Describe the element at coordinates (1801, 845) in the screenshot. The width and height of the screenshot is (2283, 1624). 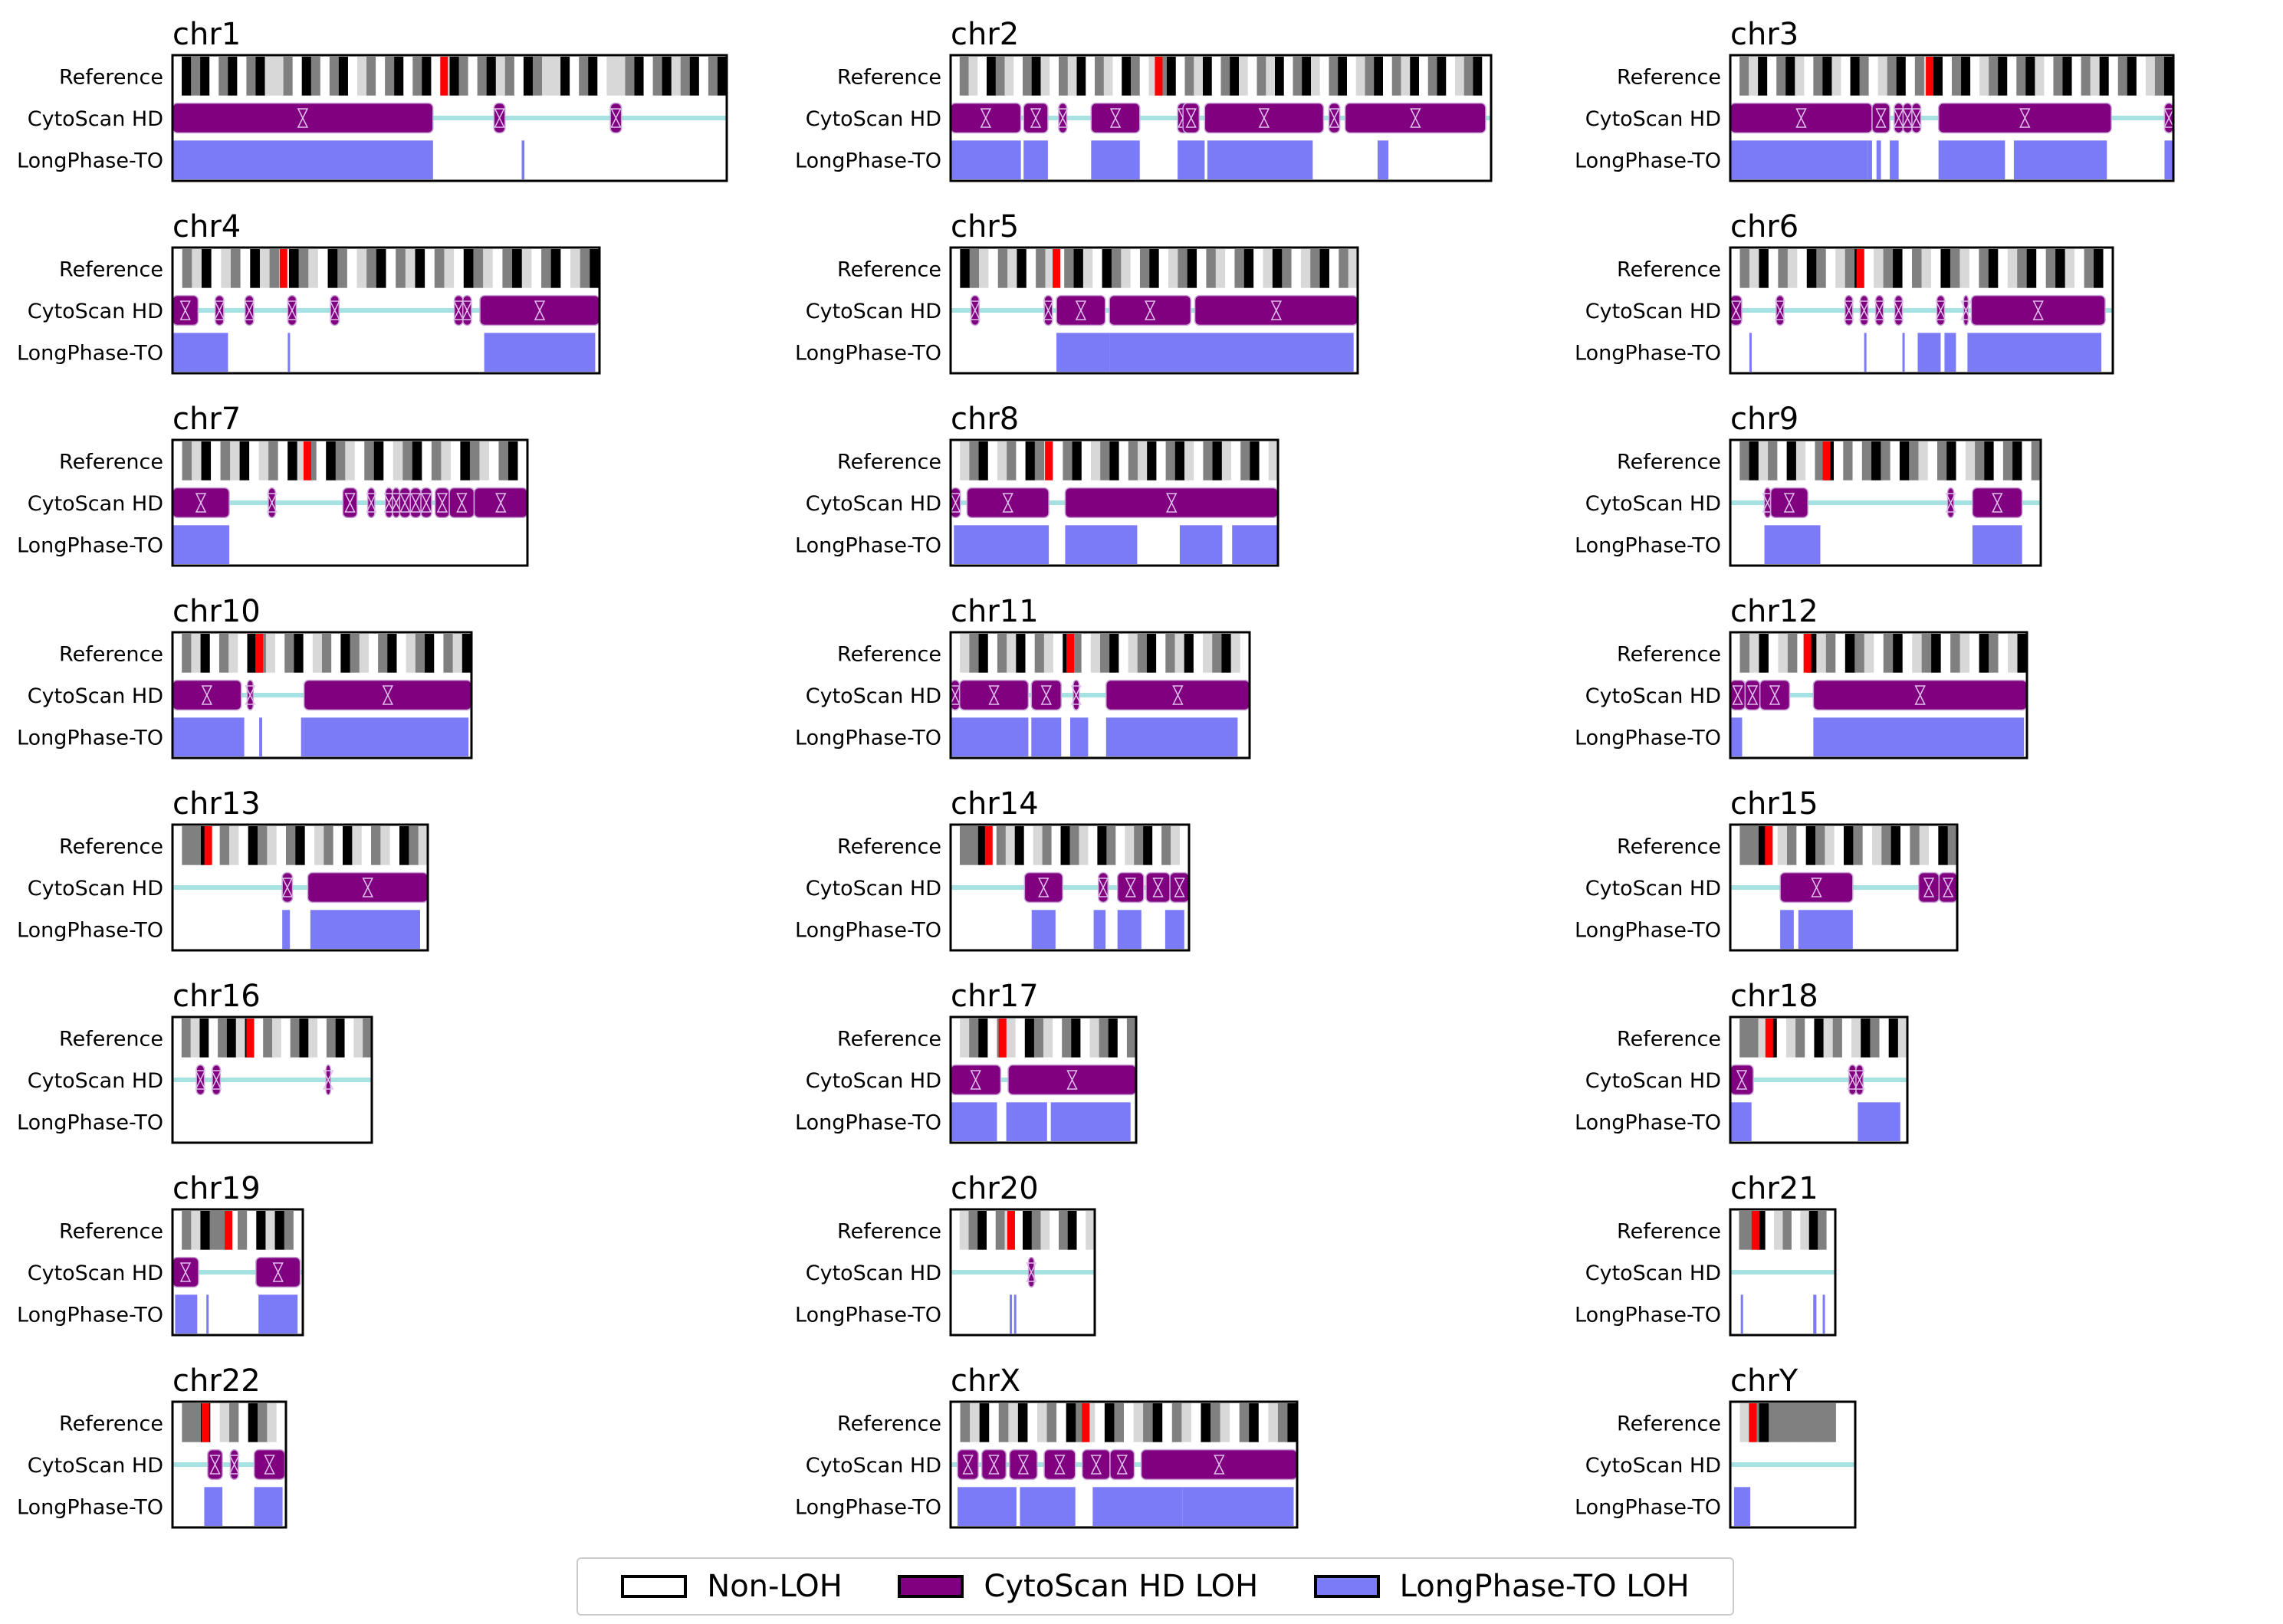
I see `chr15-band` at that location.